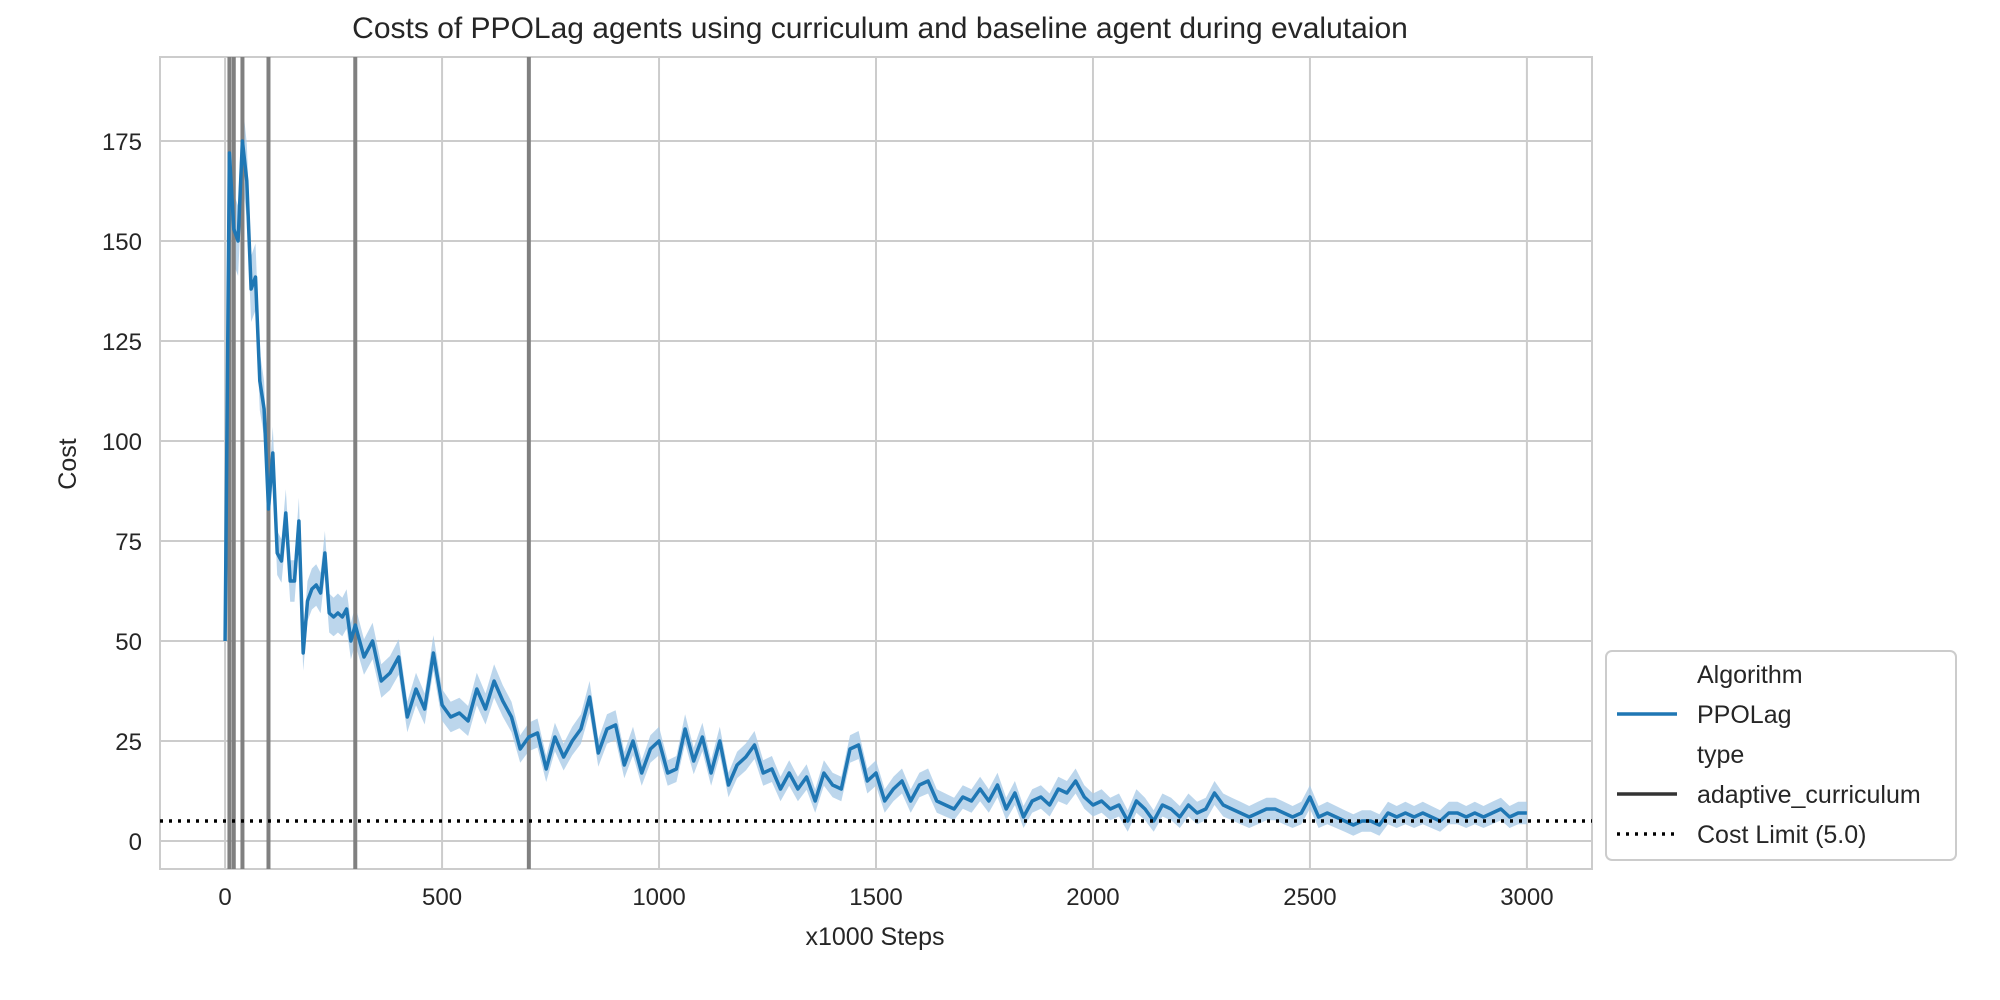 The width and height of the screenshot is (2000, 1000). What do you see at coordinates (1781, 835) in the screenshot?
I see `legend-entry: Cost Limit (5.0)` at bounding box center [1781, 835].